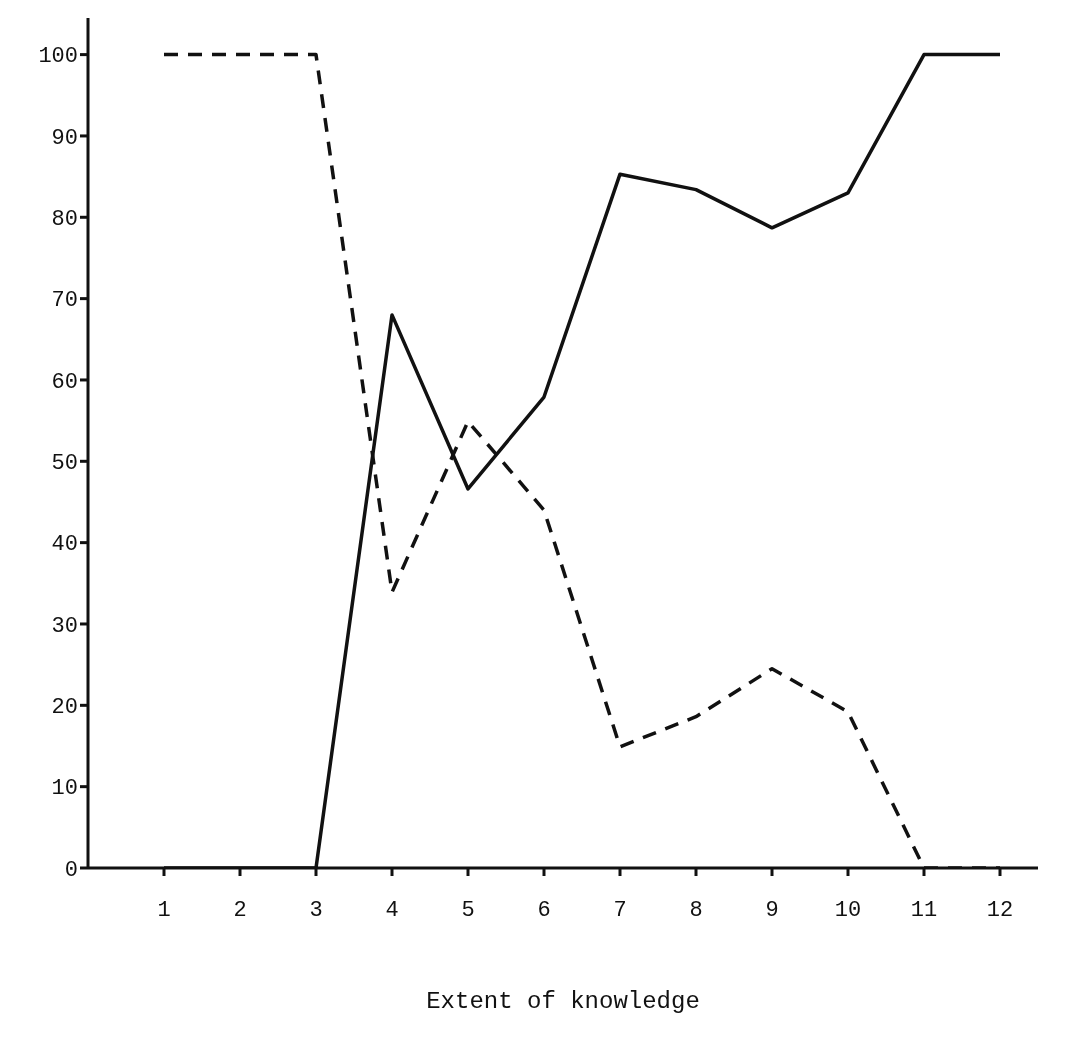 Image resolution: width=1071 pixels, height=1050 pixels. Describe the element at coordinates (240, 910) in the screenshot. I see `x-tick-label: 2` at that location.